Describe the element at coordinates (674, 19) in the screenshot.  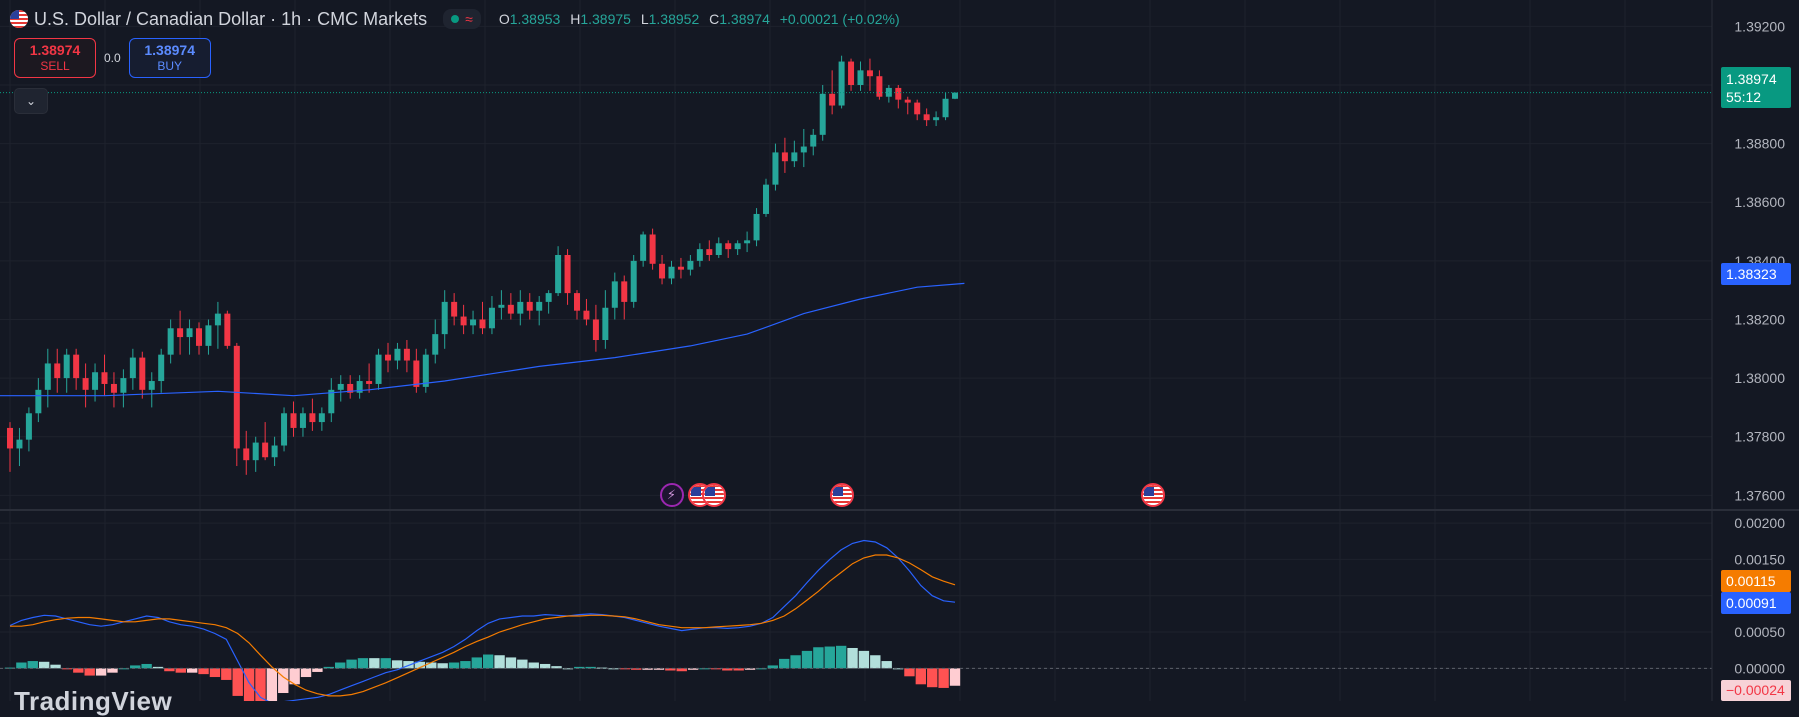
I see `low-value: 1.38952` at that location.